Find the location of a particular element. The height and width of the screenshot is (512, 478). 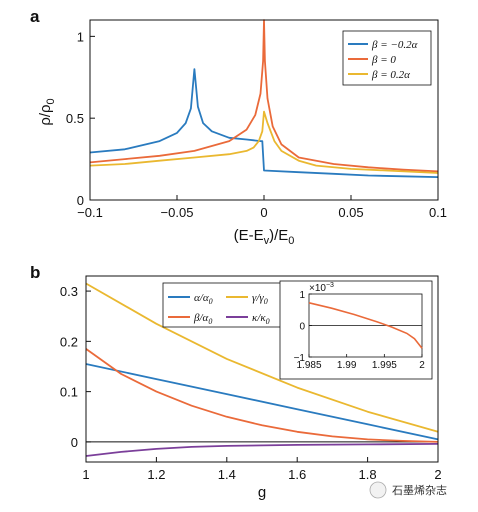

panel-a-label: a is located at coordinates (35, 16).